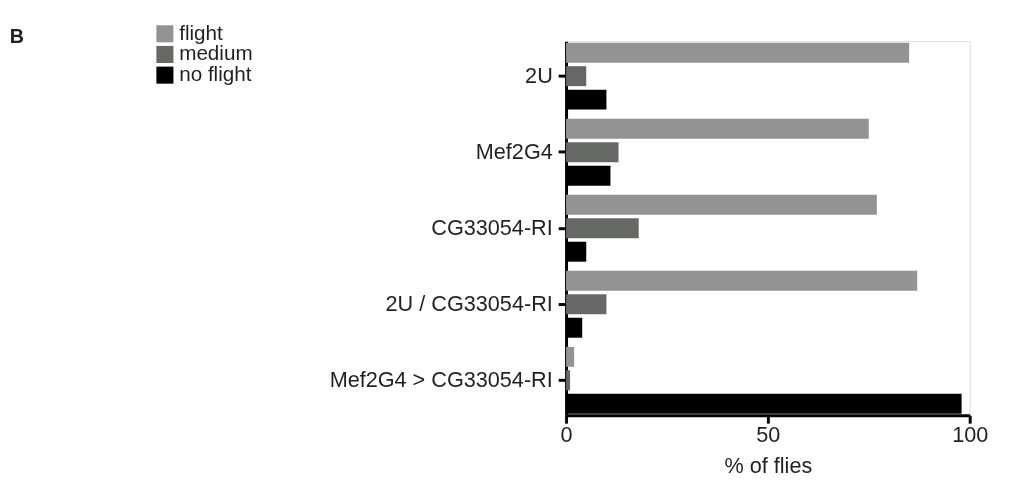  I want to click on x-tick-label: 50, so click(768, 435).